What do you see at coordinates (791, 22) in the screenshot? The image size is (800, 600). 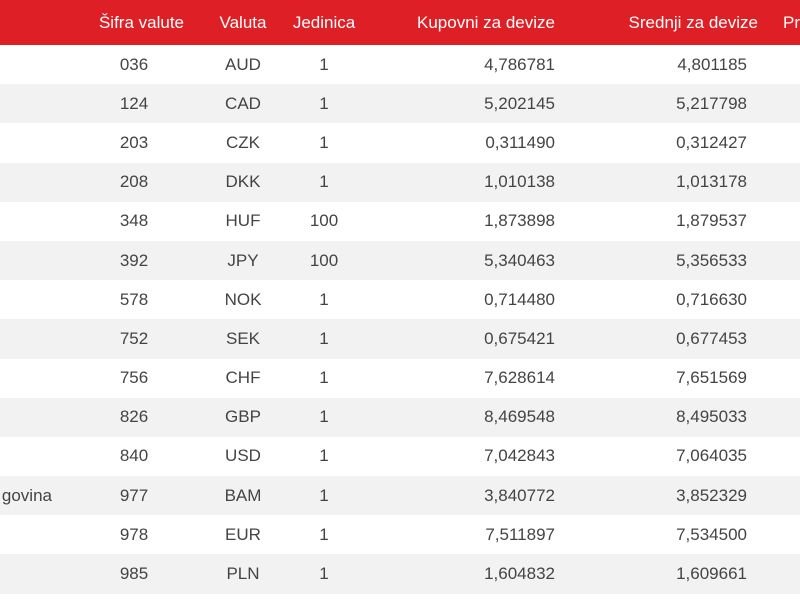 I see `header-selling-rate: Prod` at bounding box center [791, 22].